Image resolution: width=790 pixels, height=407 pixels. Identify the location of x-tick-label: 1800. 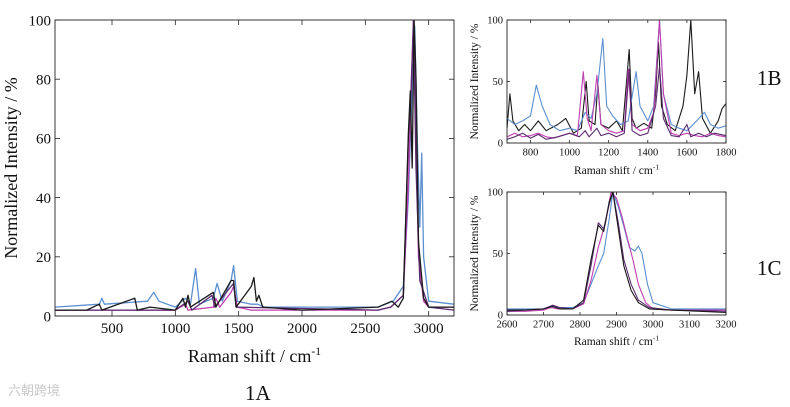
(726, 153).